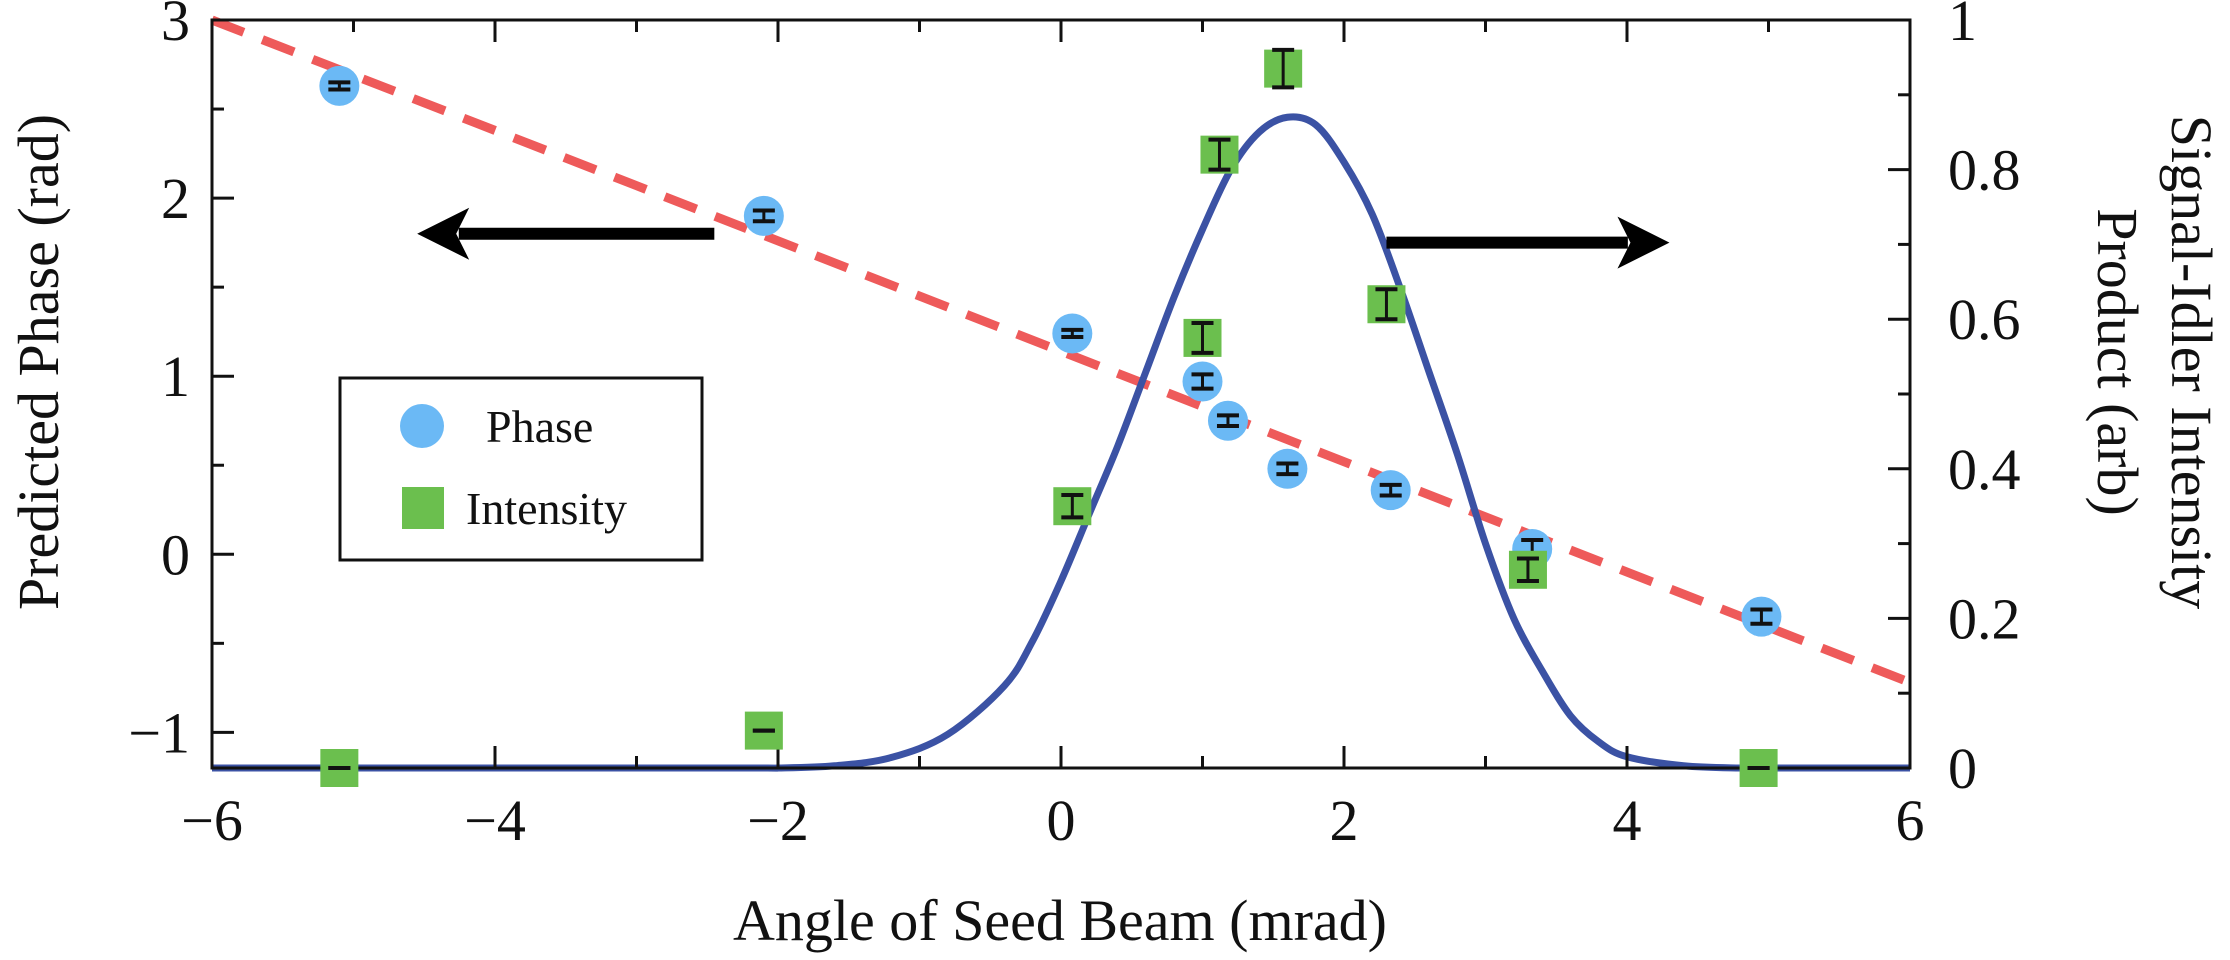 The image size is (2230, 960). I want to click on y2-tick-label: 0.6, so click(1984, 319).